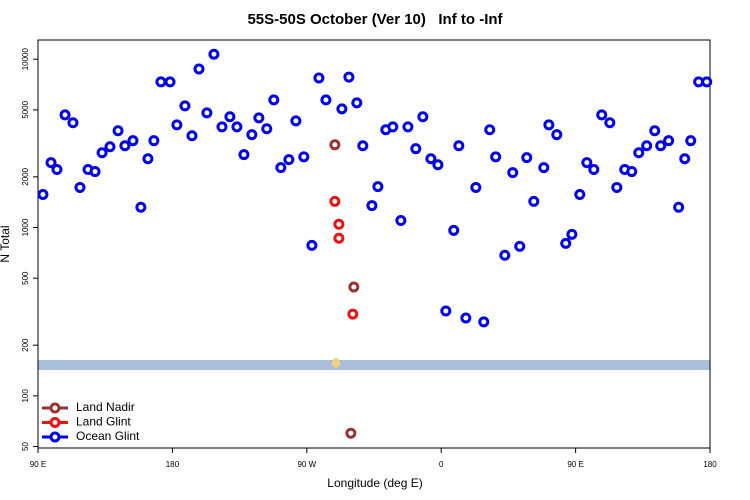 This screenshot has height=500, width=750. I want to click on band, so click(374, 365).